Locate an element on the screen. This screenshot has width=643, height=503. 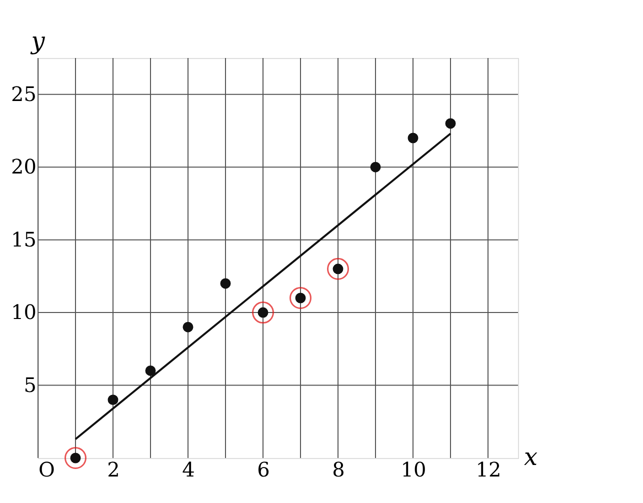
x-tick-label: 8 is located at coordinates (338, 470).